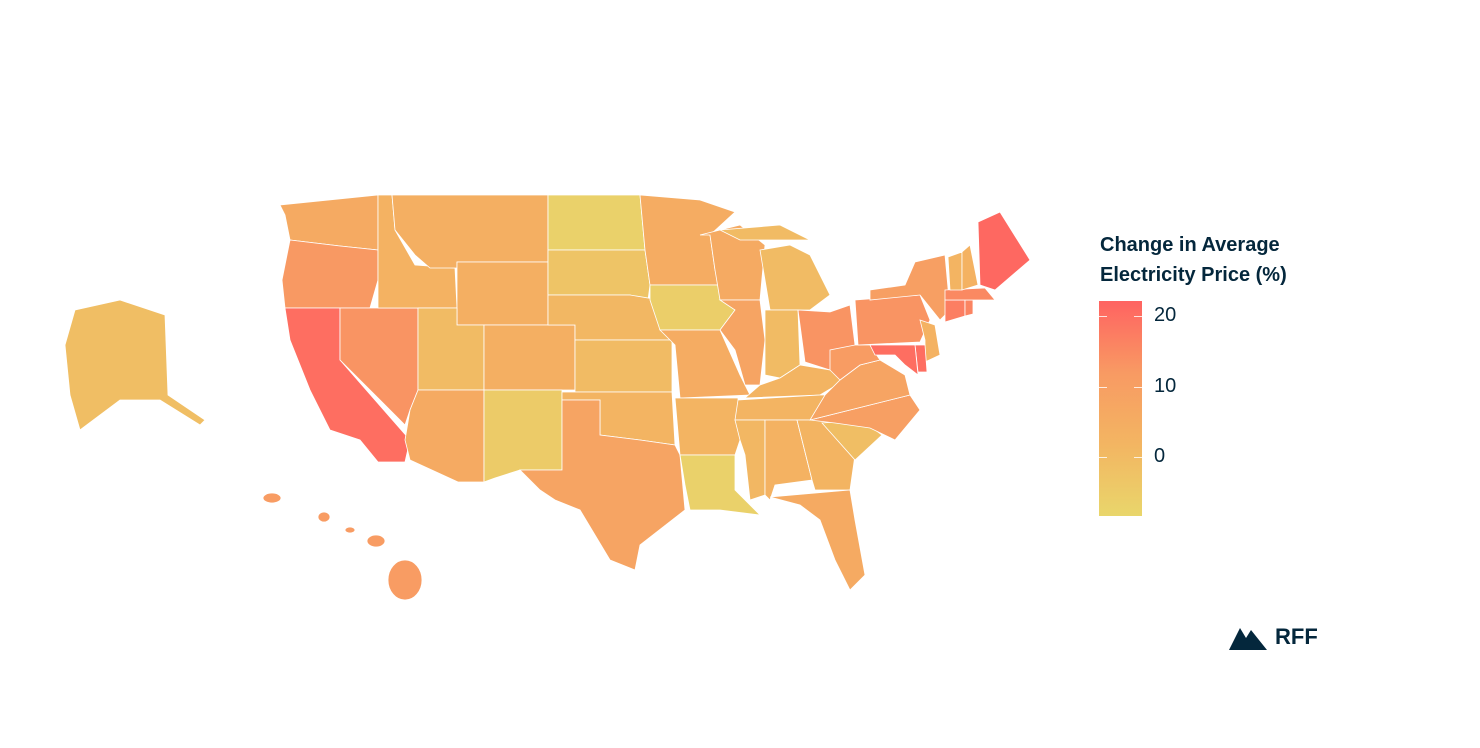 The height and width of the screenshot is (748, 1480). Describe the element at coordinates (444, 436) in the screenshot. I see `state-az` at that location.